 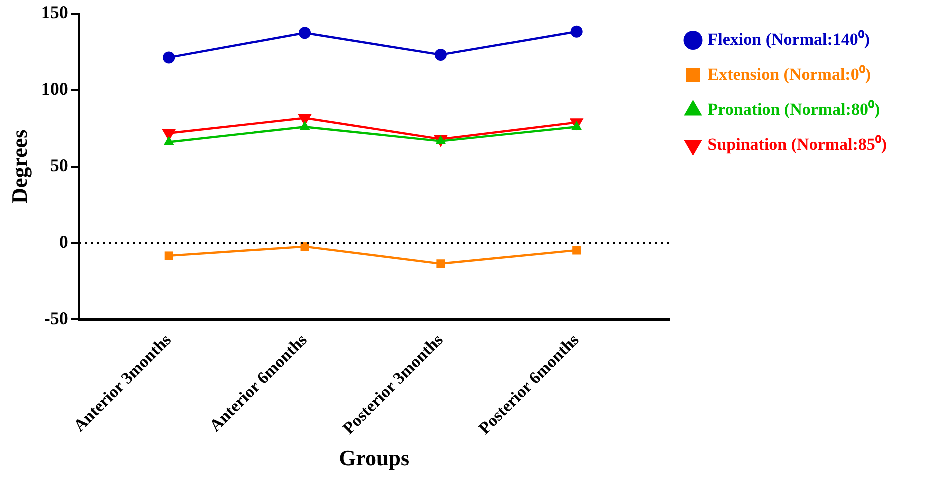 I want to click on y-axis-title: Degrees, so click(x=19, y=166).